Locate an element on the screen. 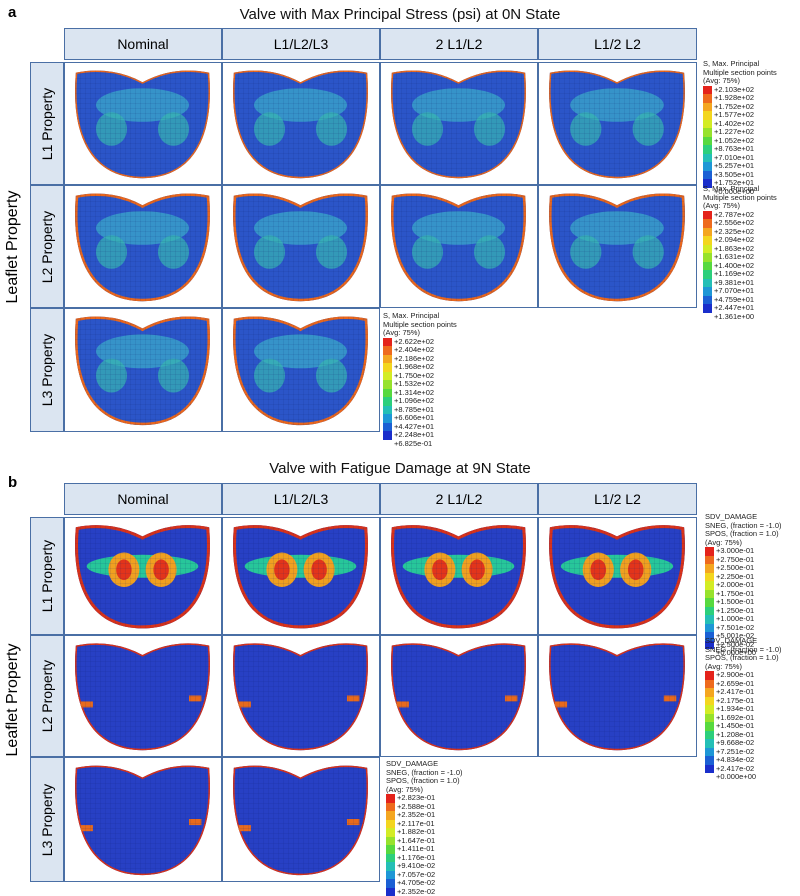  legend-heading: S, Max. Principal is located at coordinates (731, 188).